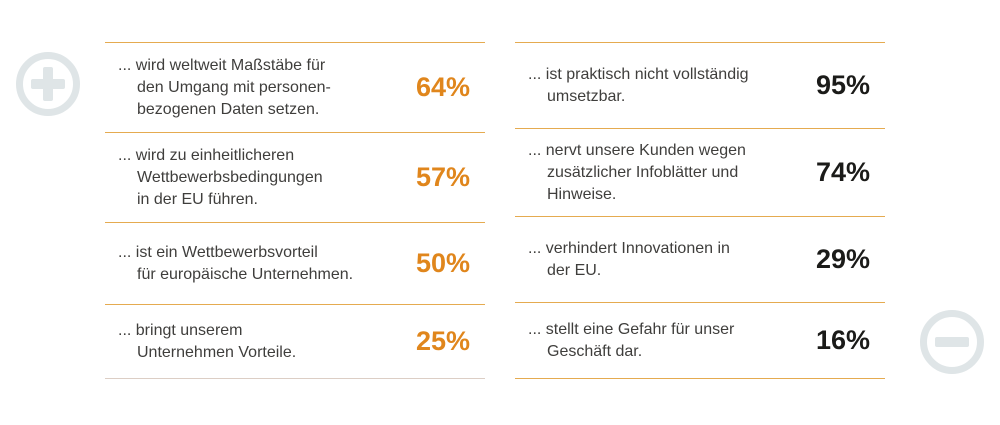  Describe the element at coordinates (442, 341) in the screenshot. I see `statement-percentage: 25%` at that location.